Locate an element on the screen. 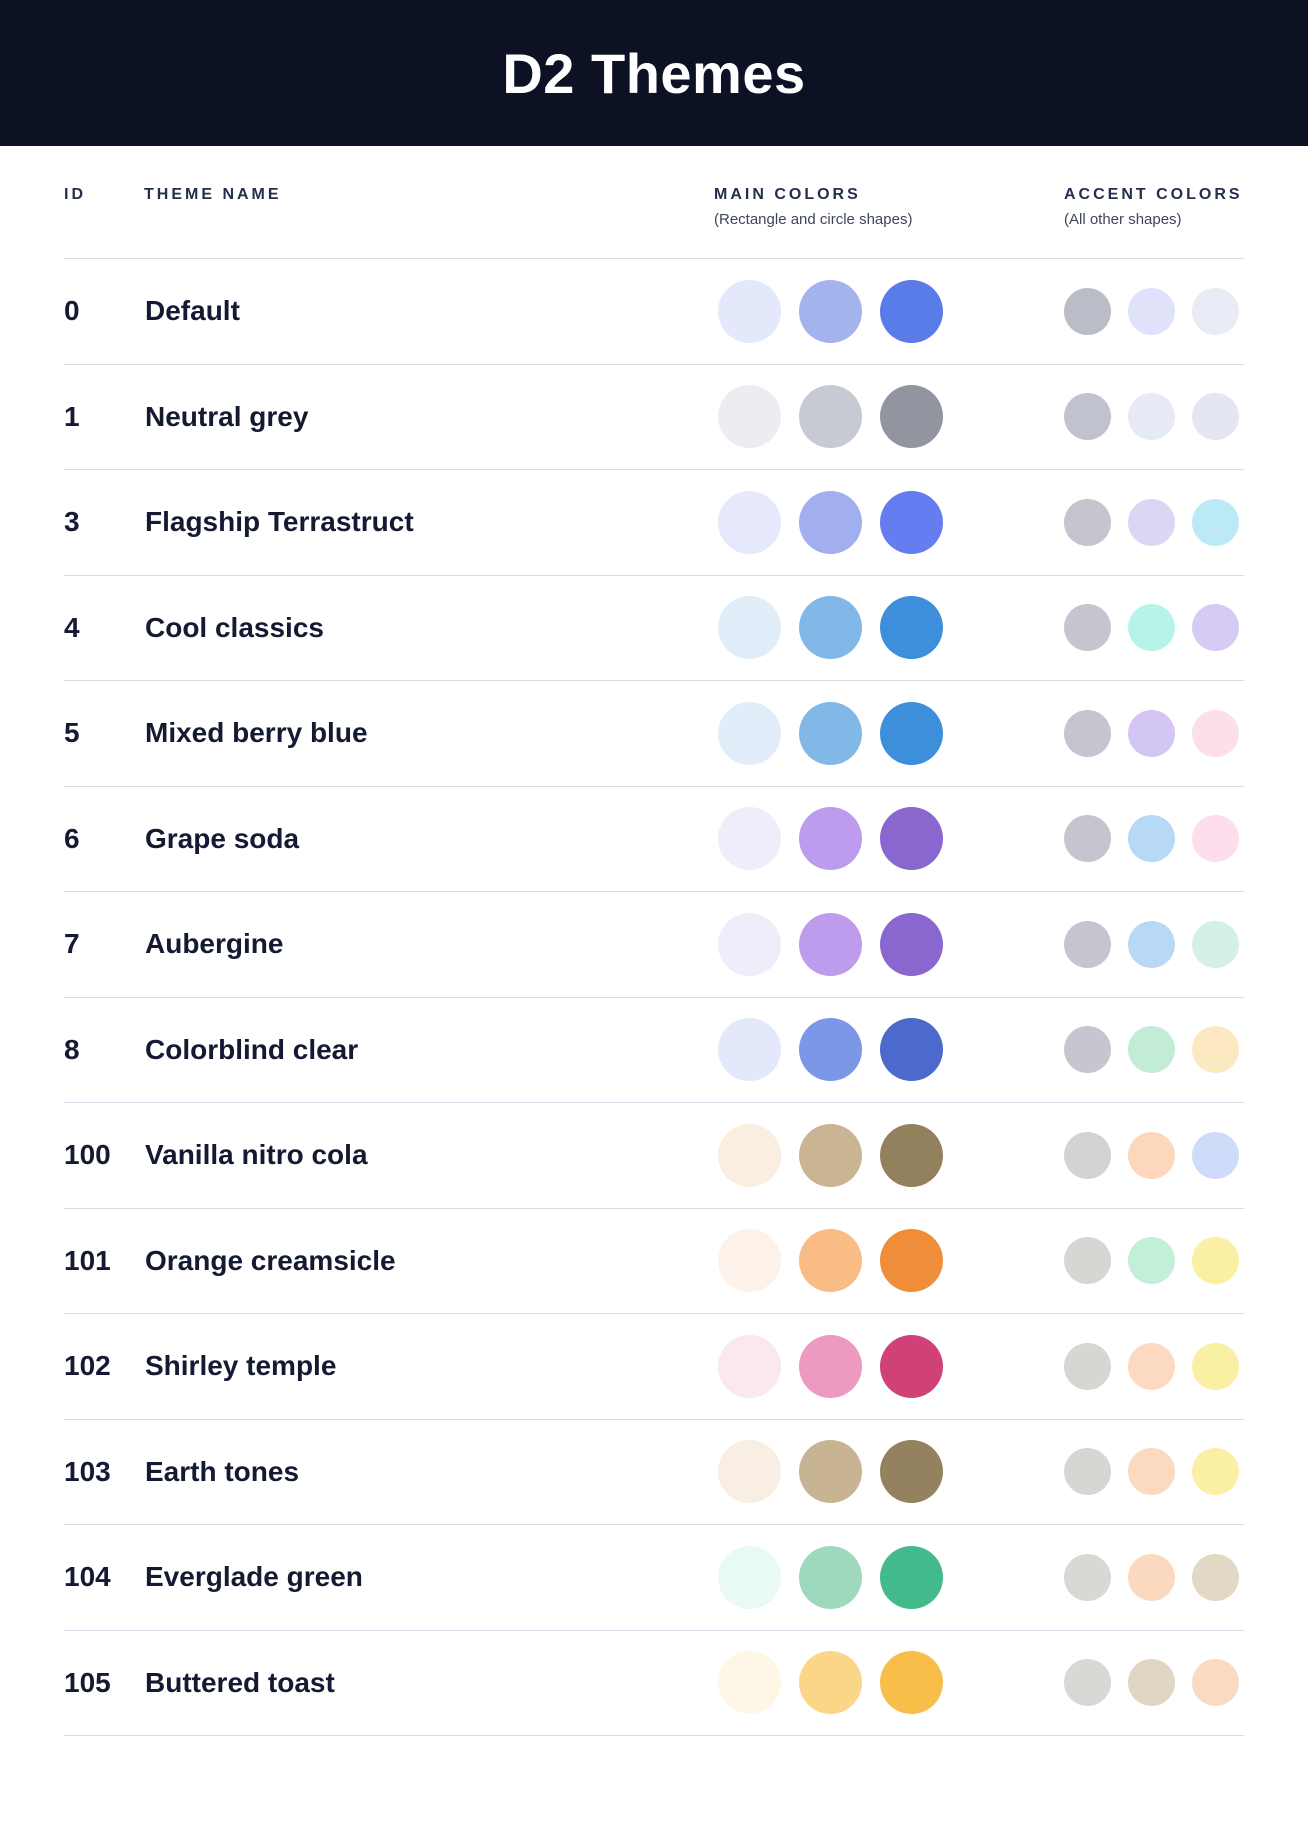 The width and height of the screenshot is (1308, 1826). theme-name: Flagship Terrastruct is located at coordinates (279, 522).